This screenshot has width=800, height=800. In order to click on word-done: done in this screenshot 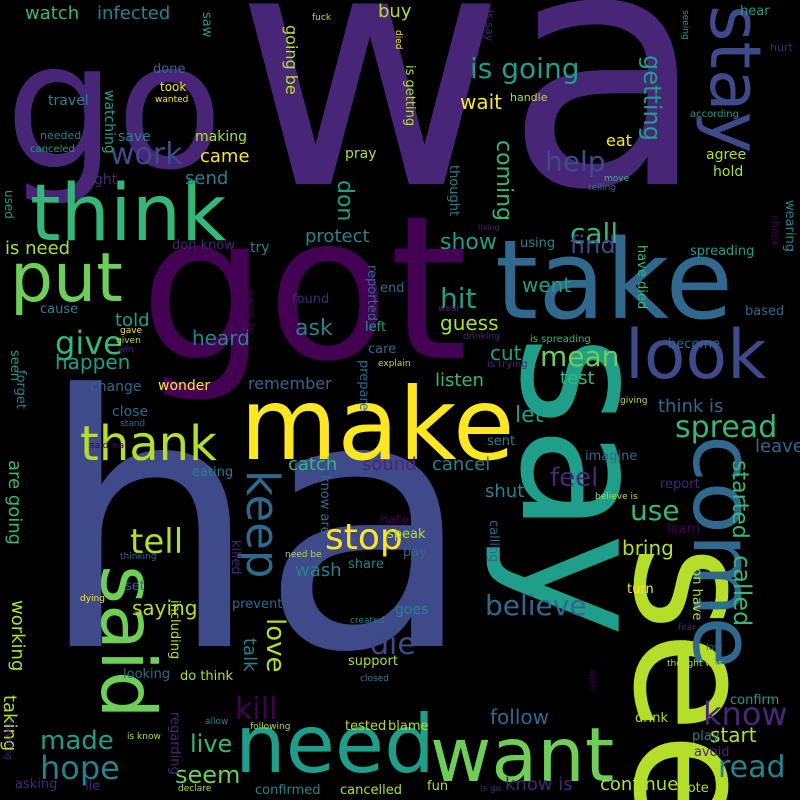, I will do `click(169, 69)`.